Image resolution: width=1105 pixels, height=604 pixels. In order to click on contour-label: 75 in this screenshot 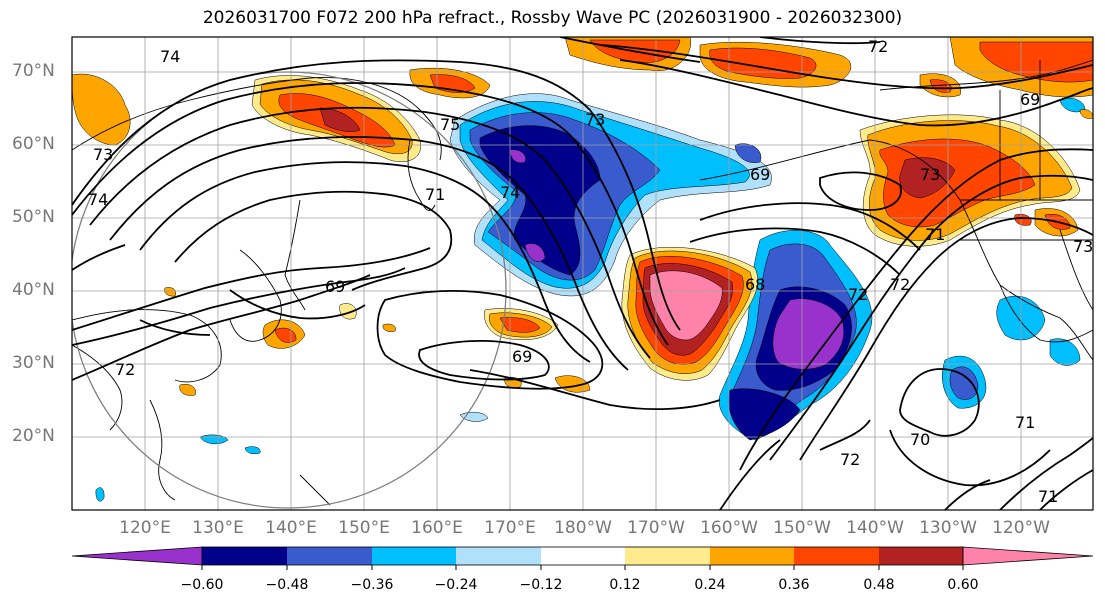, I will do `click(450, 124)`.